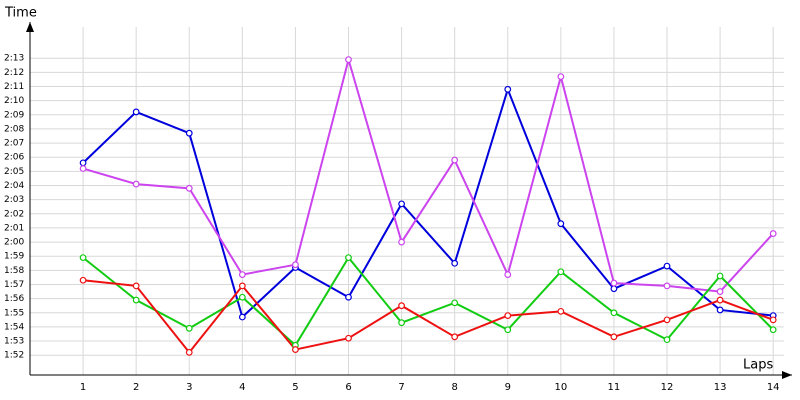  I want to click on x-tick-label: 10, so click(560, 387).